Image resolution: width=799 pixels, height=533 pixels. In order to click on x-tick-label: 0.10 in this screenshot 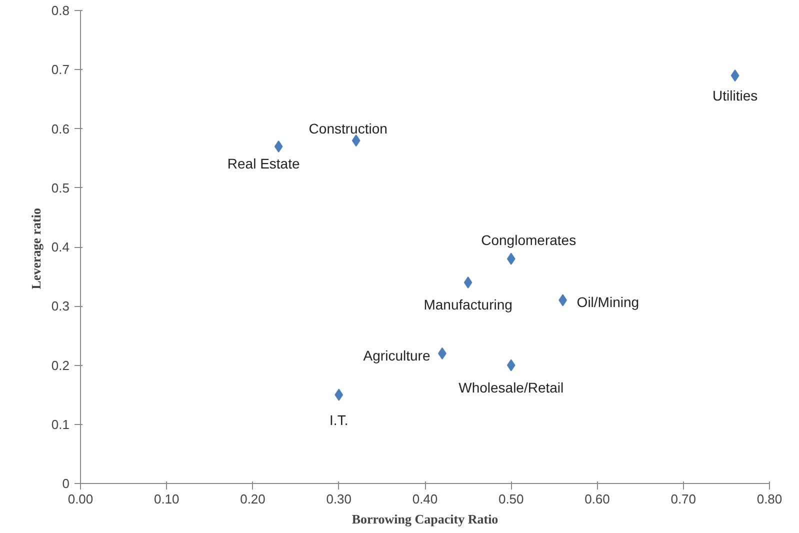, I will do `click(167, 499)`.